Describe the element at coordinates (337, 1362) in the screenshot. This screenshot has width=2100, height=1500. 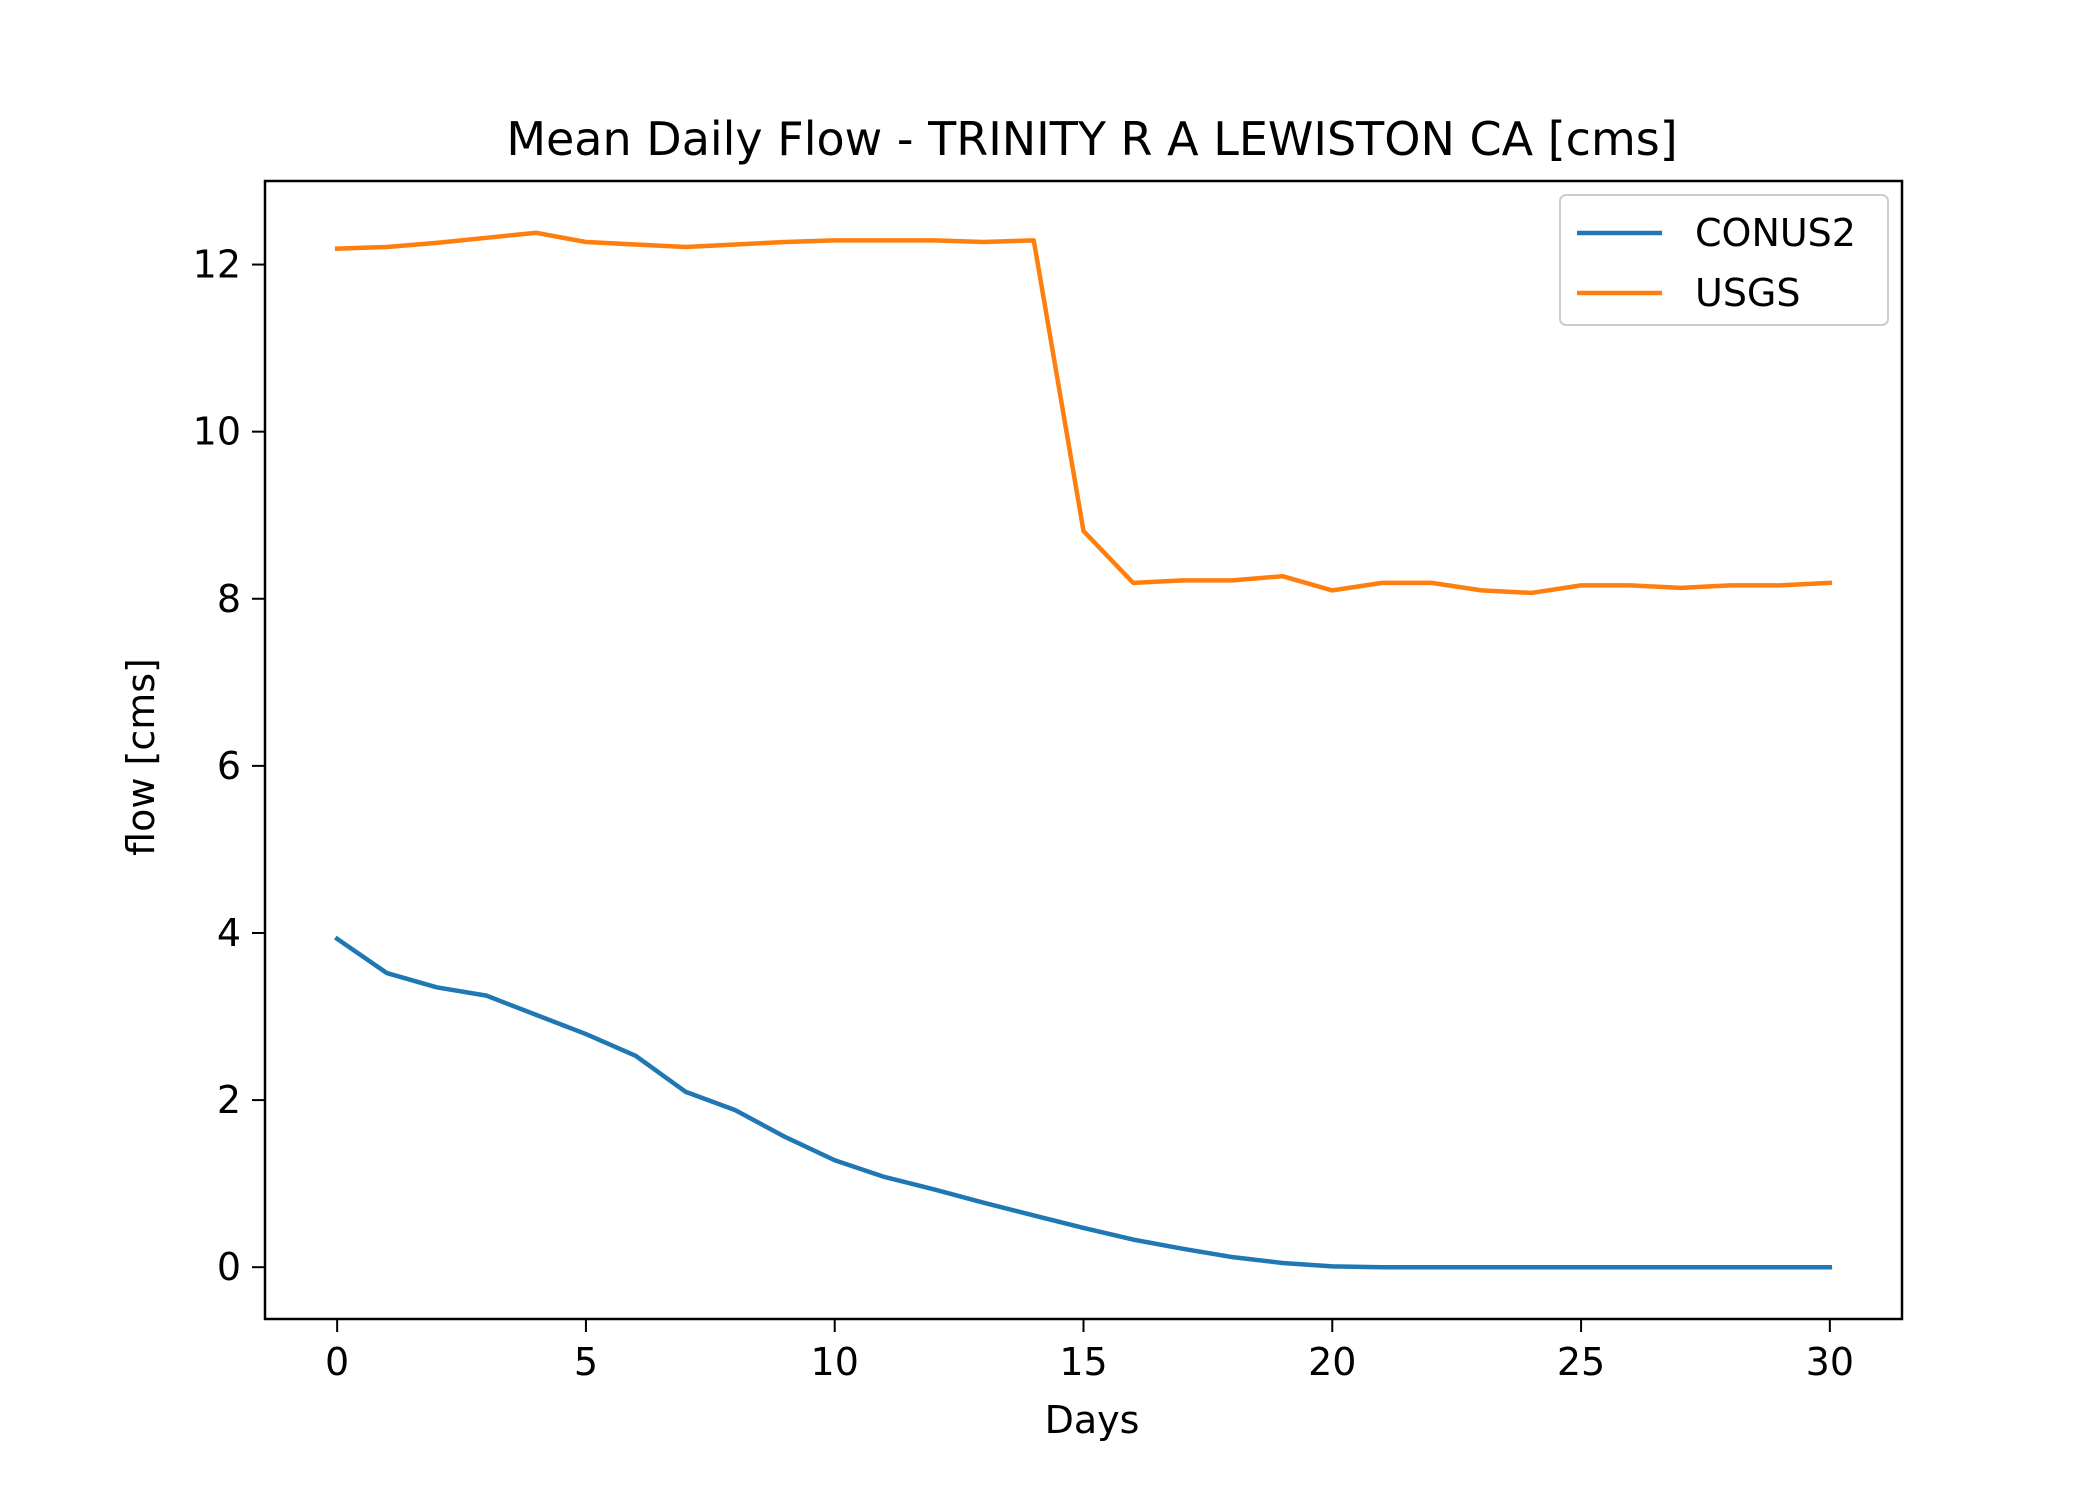
I see `x-tick-label-0: 0` at that location.